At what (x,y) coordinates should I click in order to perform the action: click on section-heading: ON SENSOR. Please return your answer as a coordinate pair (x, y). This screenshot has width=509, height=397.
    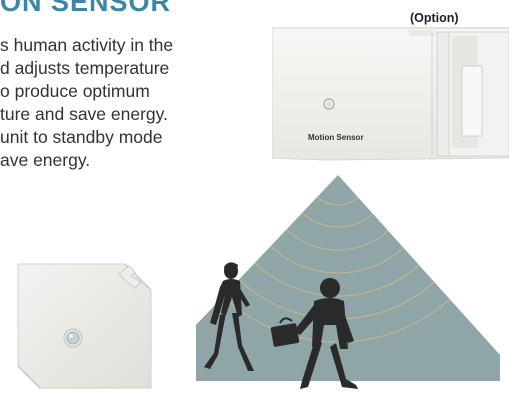
    Looking at the image, I should click on (86, 8).